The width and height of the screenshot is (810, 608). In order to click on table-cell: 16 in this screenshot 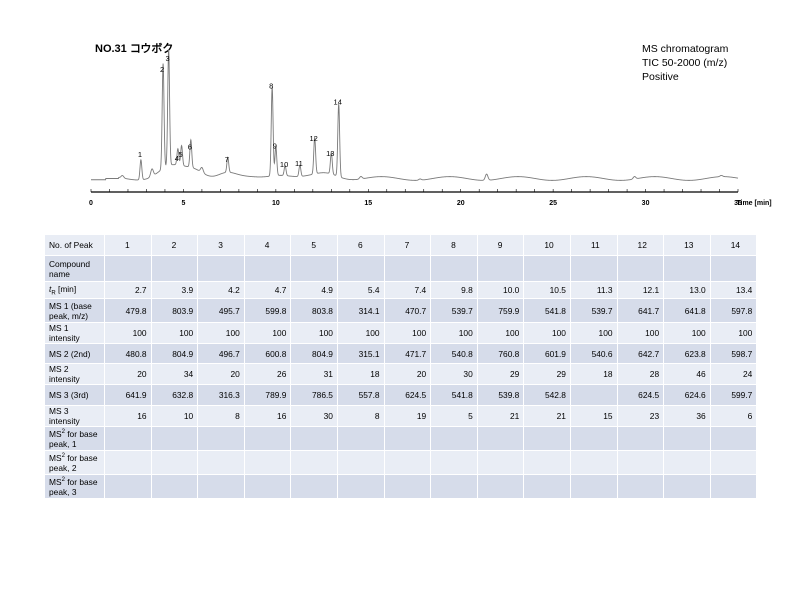, I will do `click(267, 416)`.